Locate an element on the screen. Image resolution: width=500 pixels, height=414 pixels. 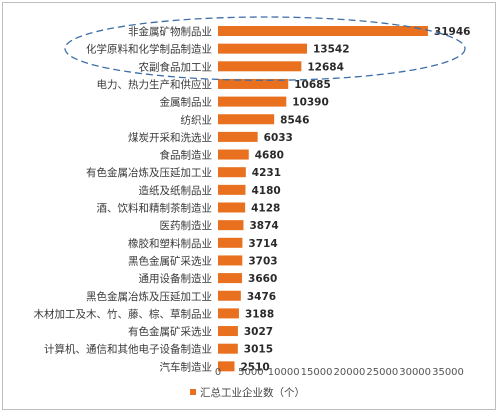
x-tick-label: 25000 is located at coordinates (382, 372).